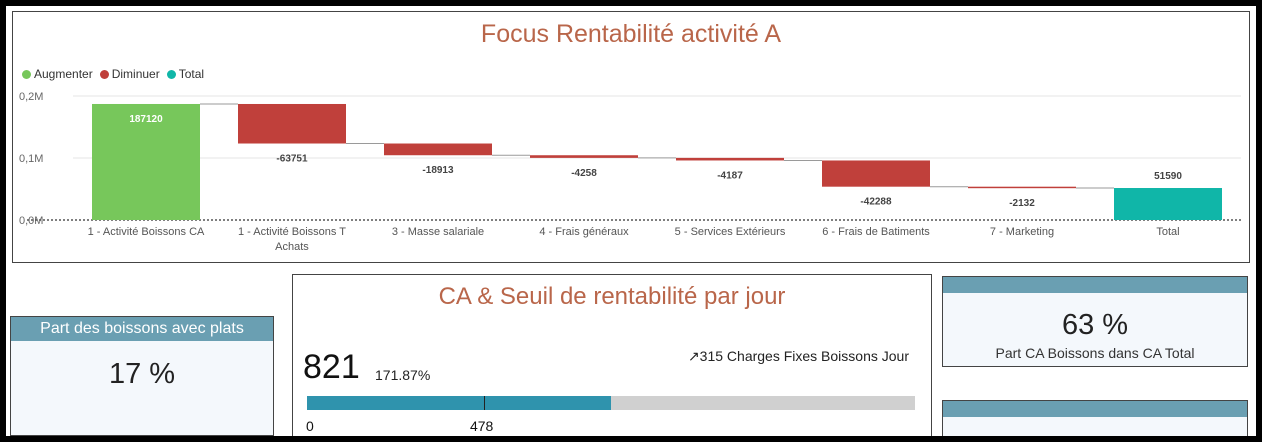  I want to click on drinks-share-card: 63 % Part CA Boissons dans CA Total, so click(1095, 321).